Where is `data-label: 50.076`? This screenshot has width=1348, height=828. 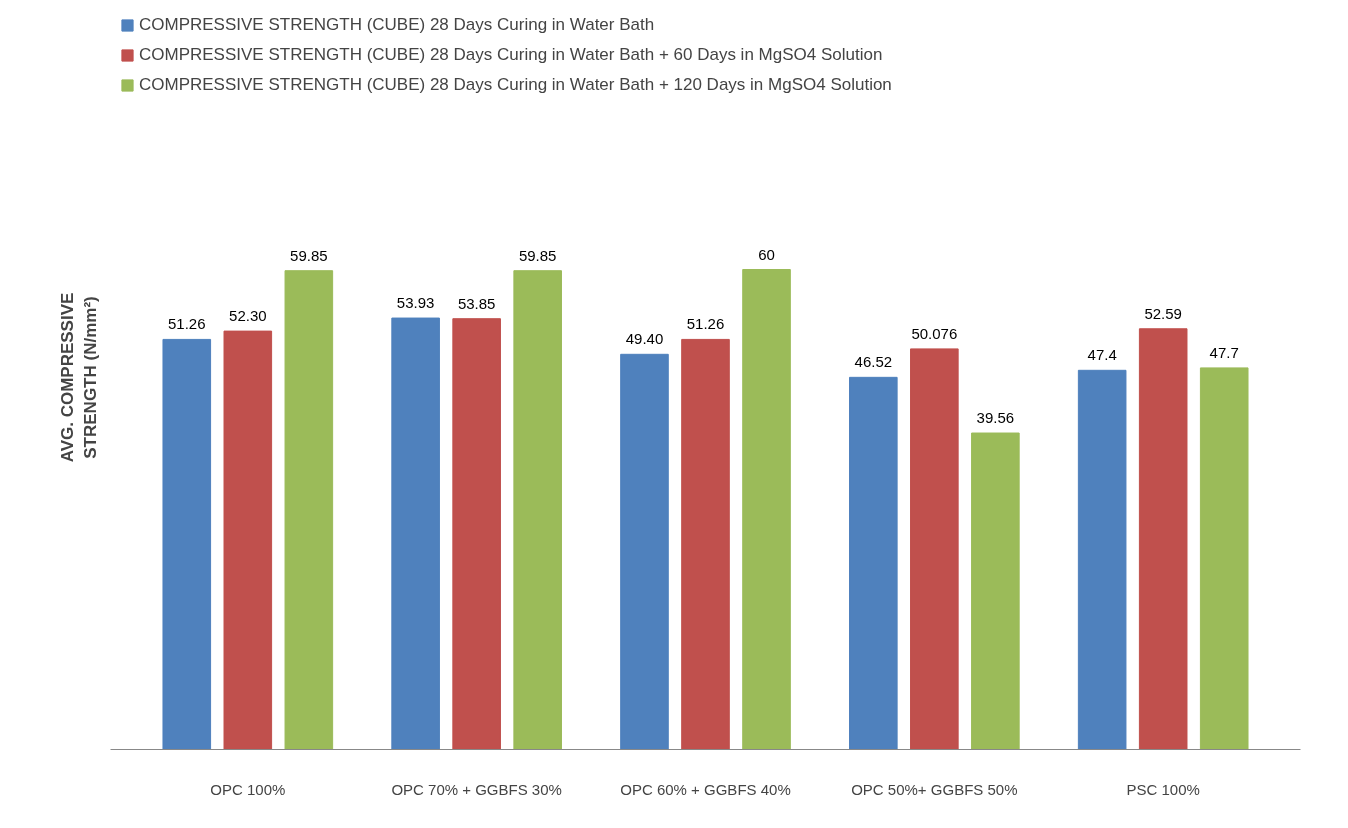 data-label: 50.076 is located at coordinates (934, 333).